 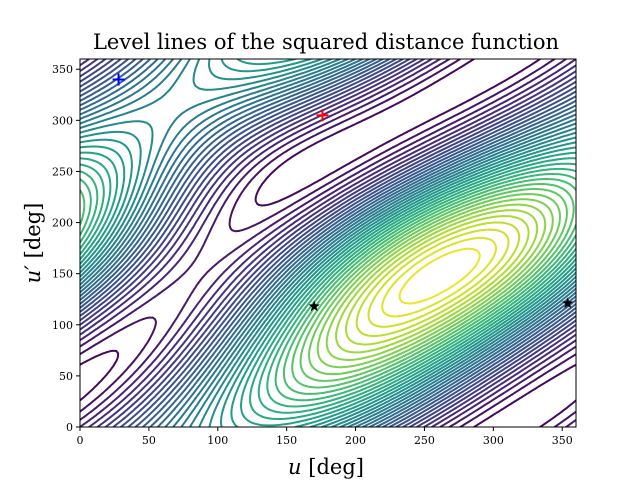 What do you see at coordinates (69, 427) in the screenshot?
I see `y-tick-label: 0` at bounding box center [69, 427].